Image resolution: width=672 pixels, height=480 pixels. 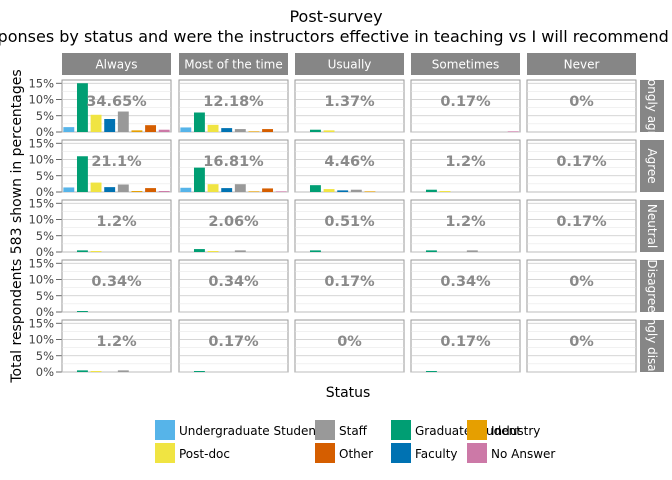 What do you see at coordinates (348, 393) in the screenshot?
I see `x-axis-label: Status` at bounding box center [348, 393].